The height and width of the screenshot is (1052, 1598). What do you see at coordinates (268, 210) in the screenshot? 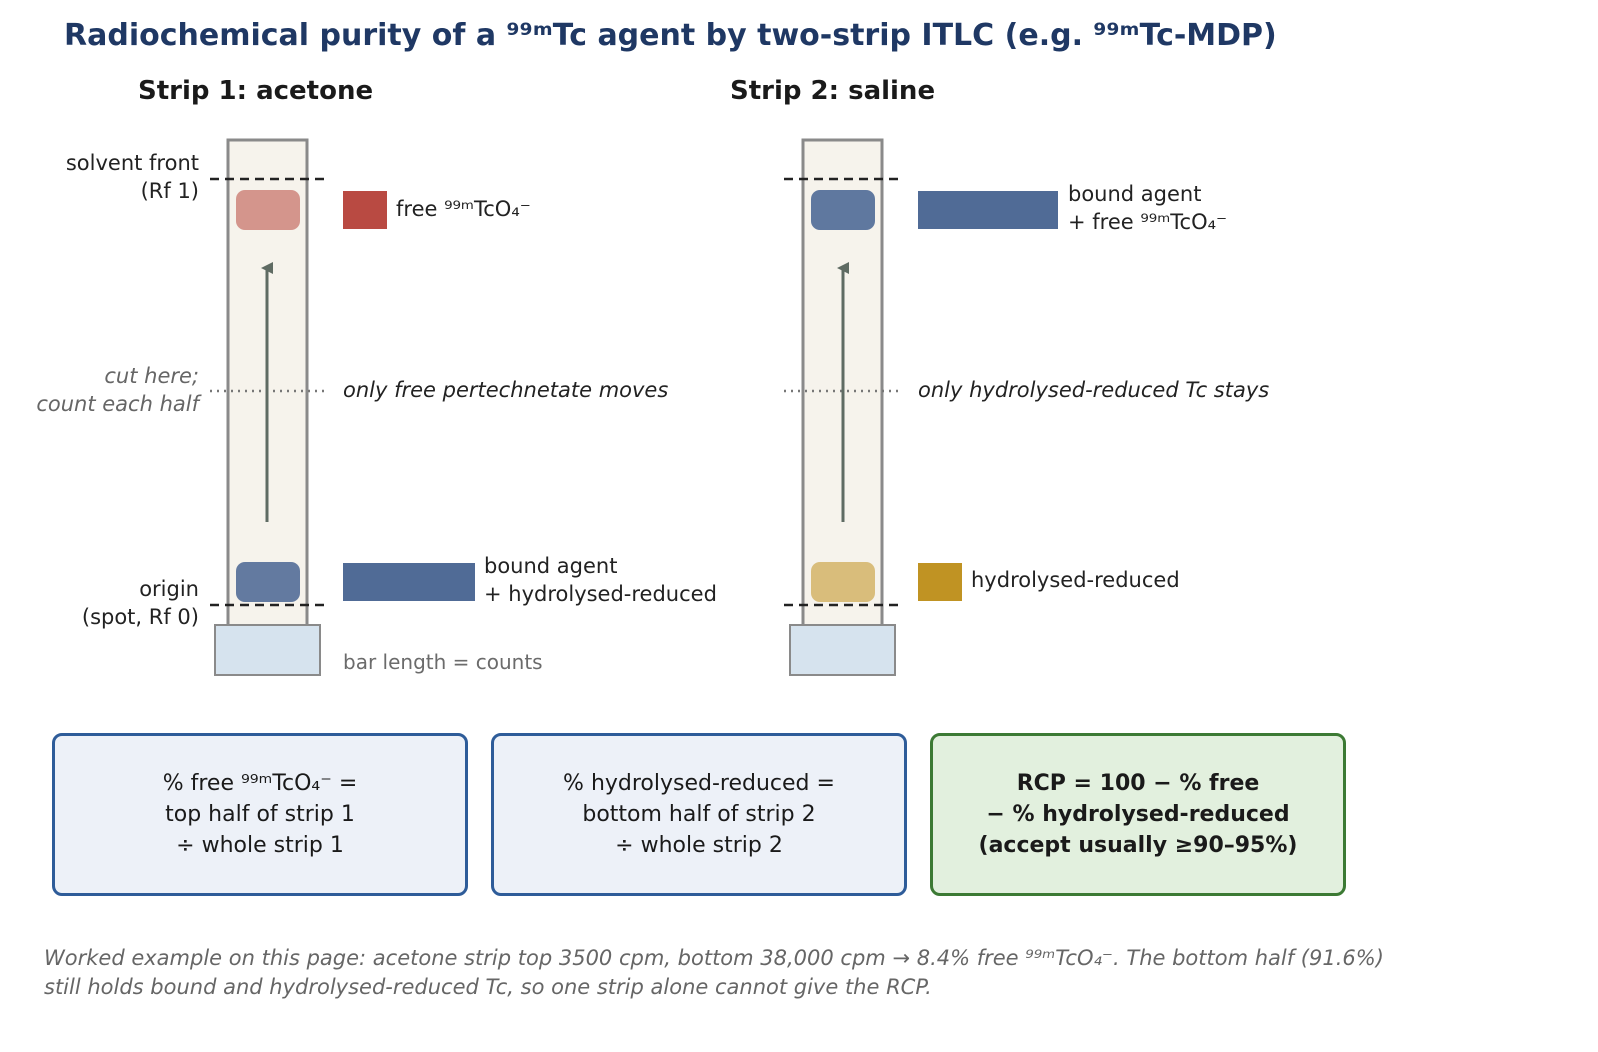
I see `strip1-top-spot` at bounding box center [268, 210].